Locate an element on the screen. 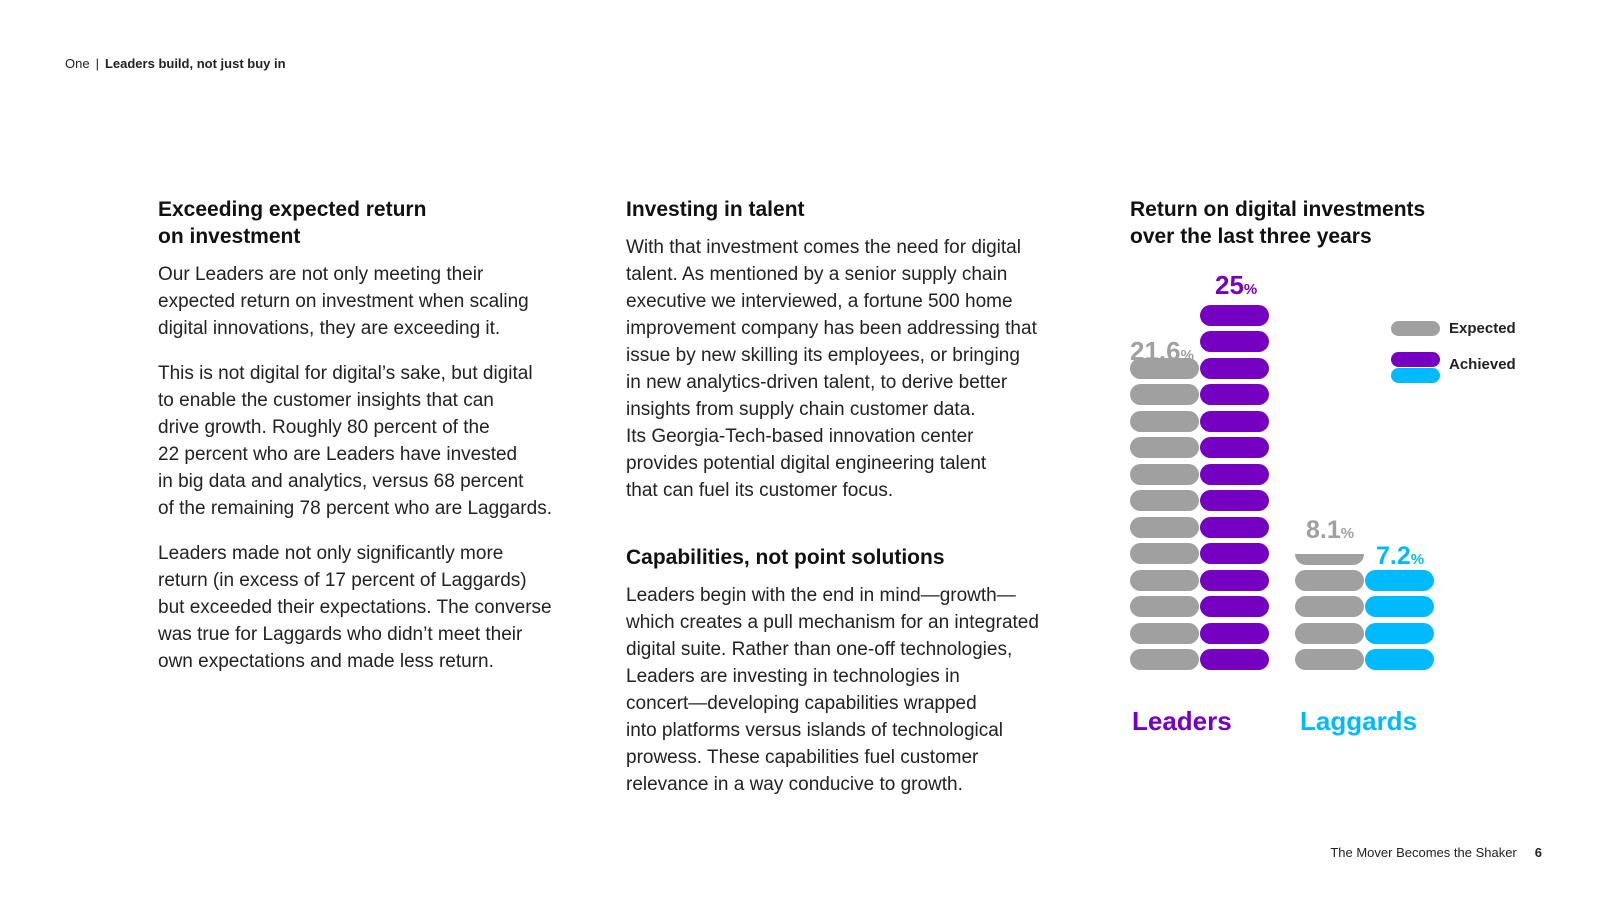  laggards-achieved-value-label: 7.2% is located at coordinates (1400, 556).